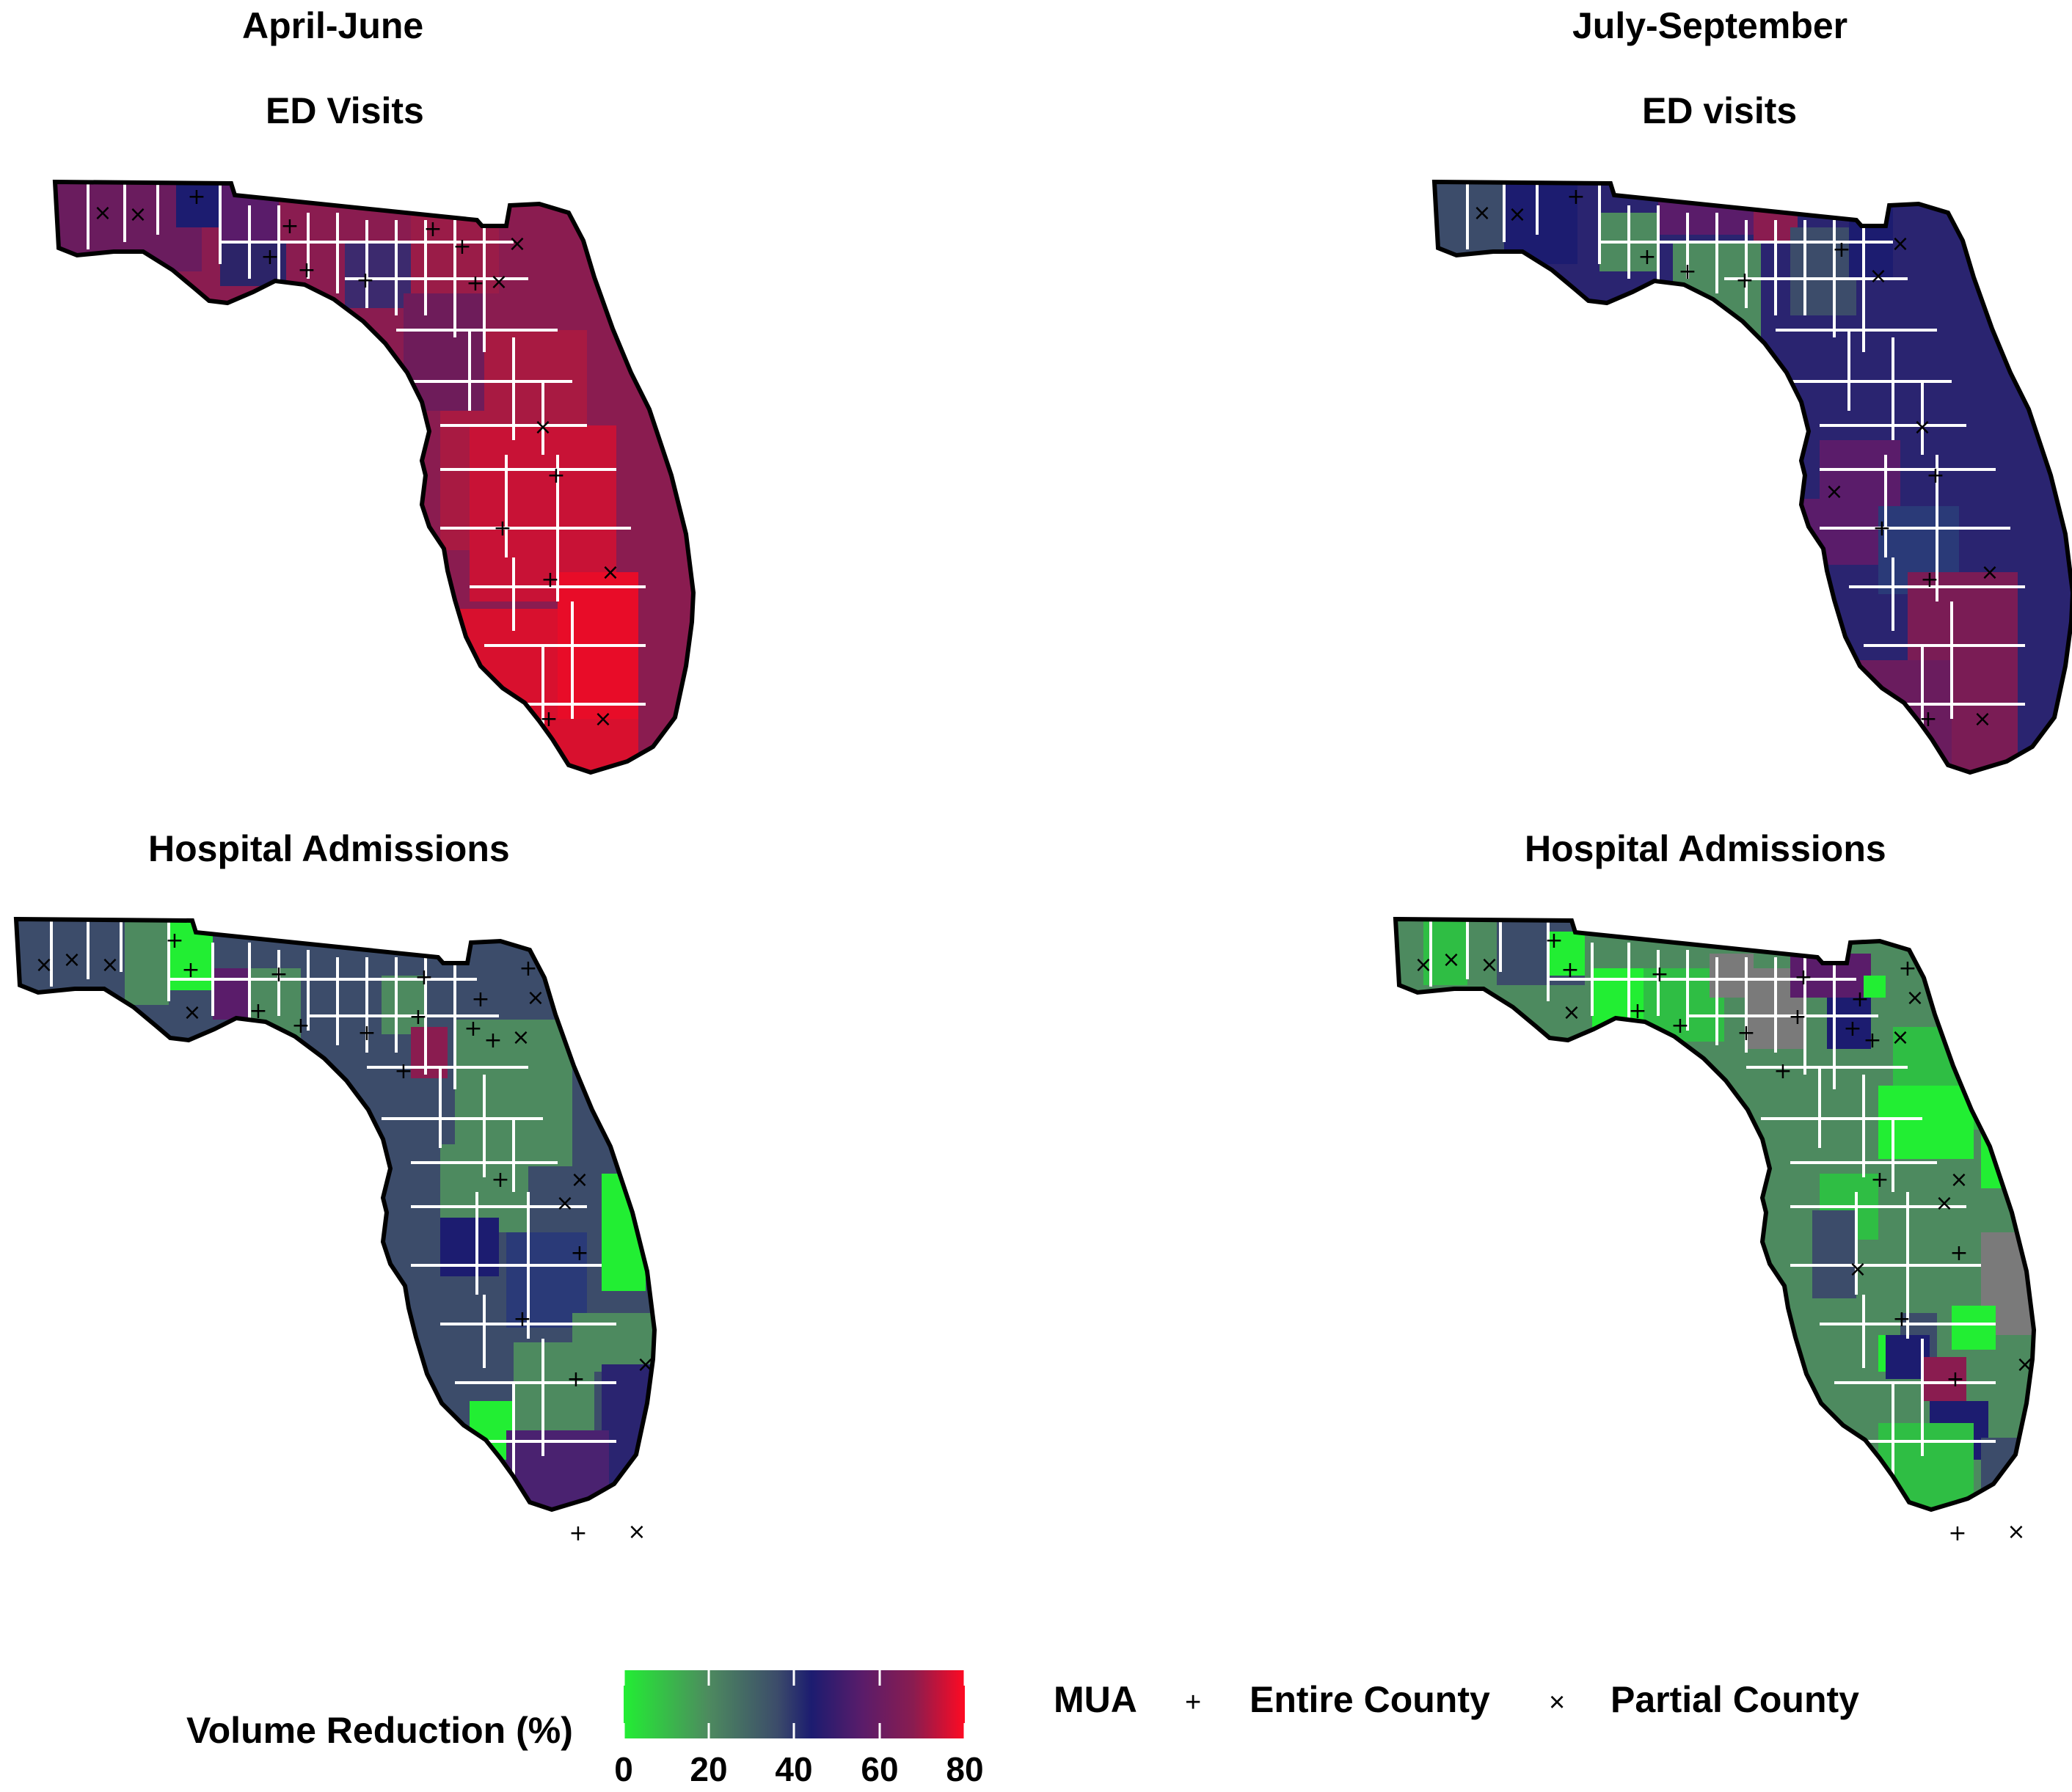  I want to click on legend-tick-40: 40, so click(794, 1769).